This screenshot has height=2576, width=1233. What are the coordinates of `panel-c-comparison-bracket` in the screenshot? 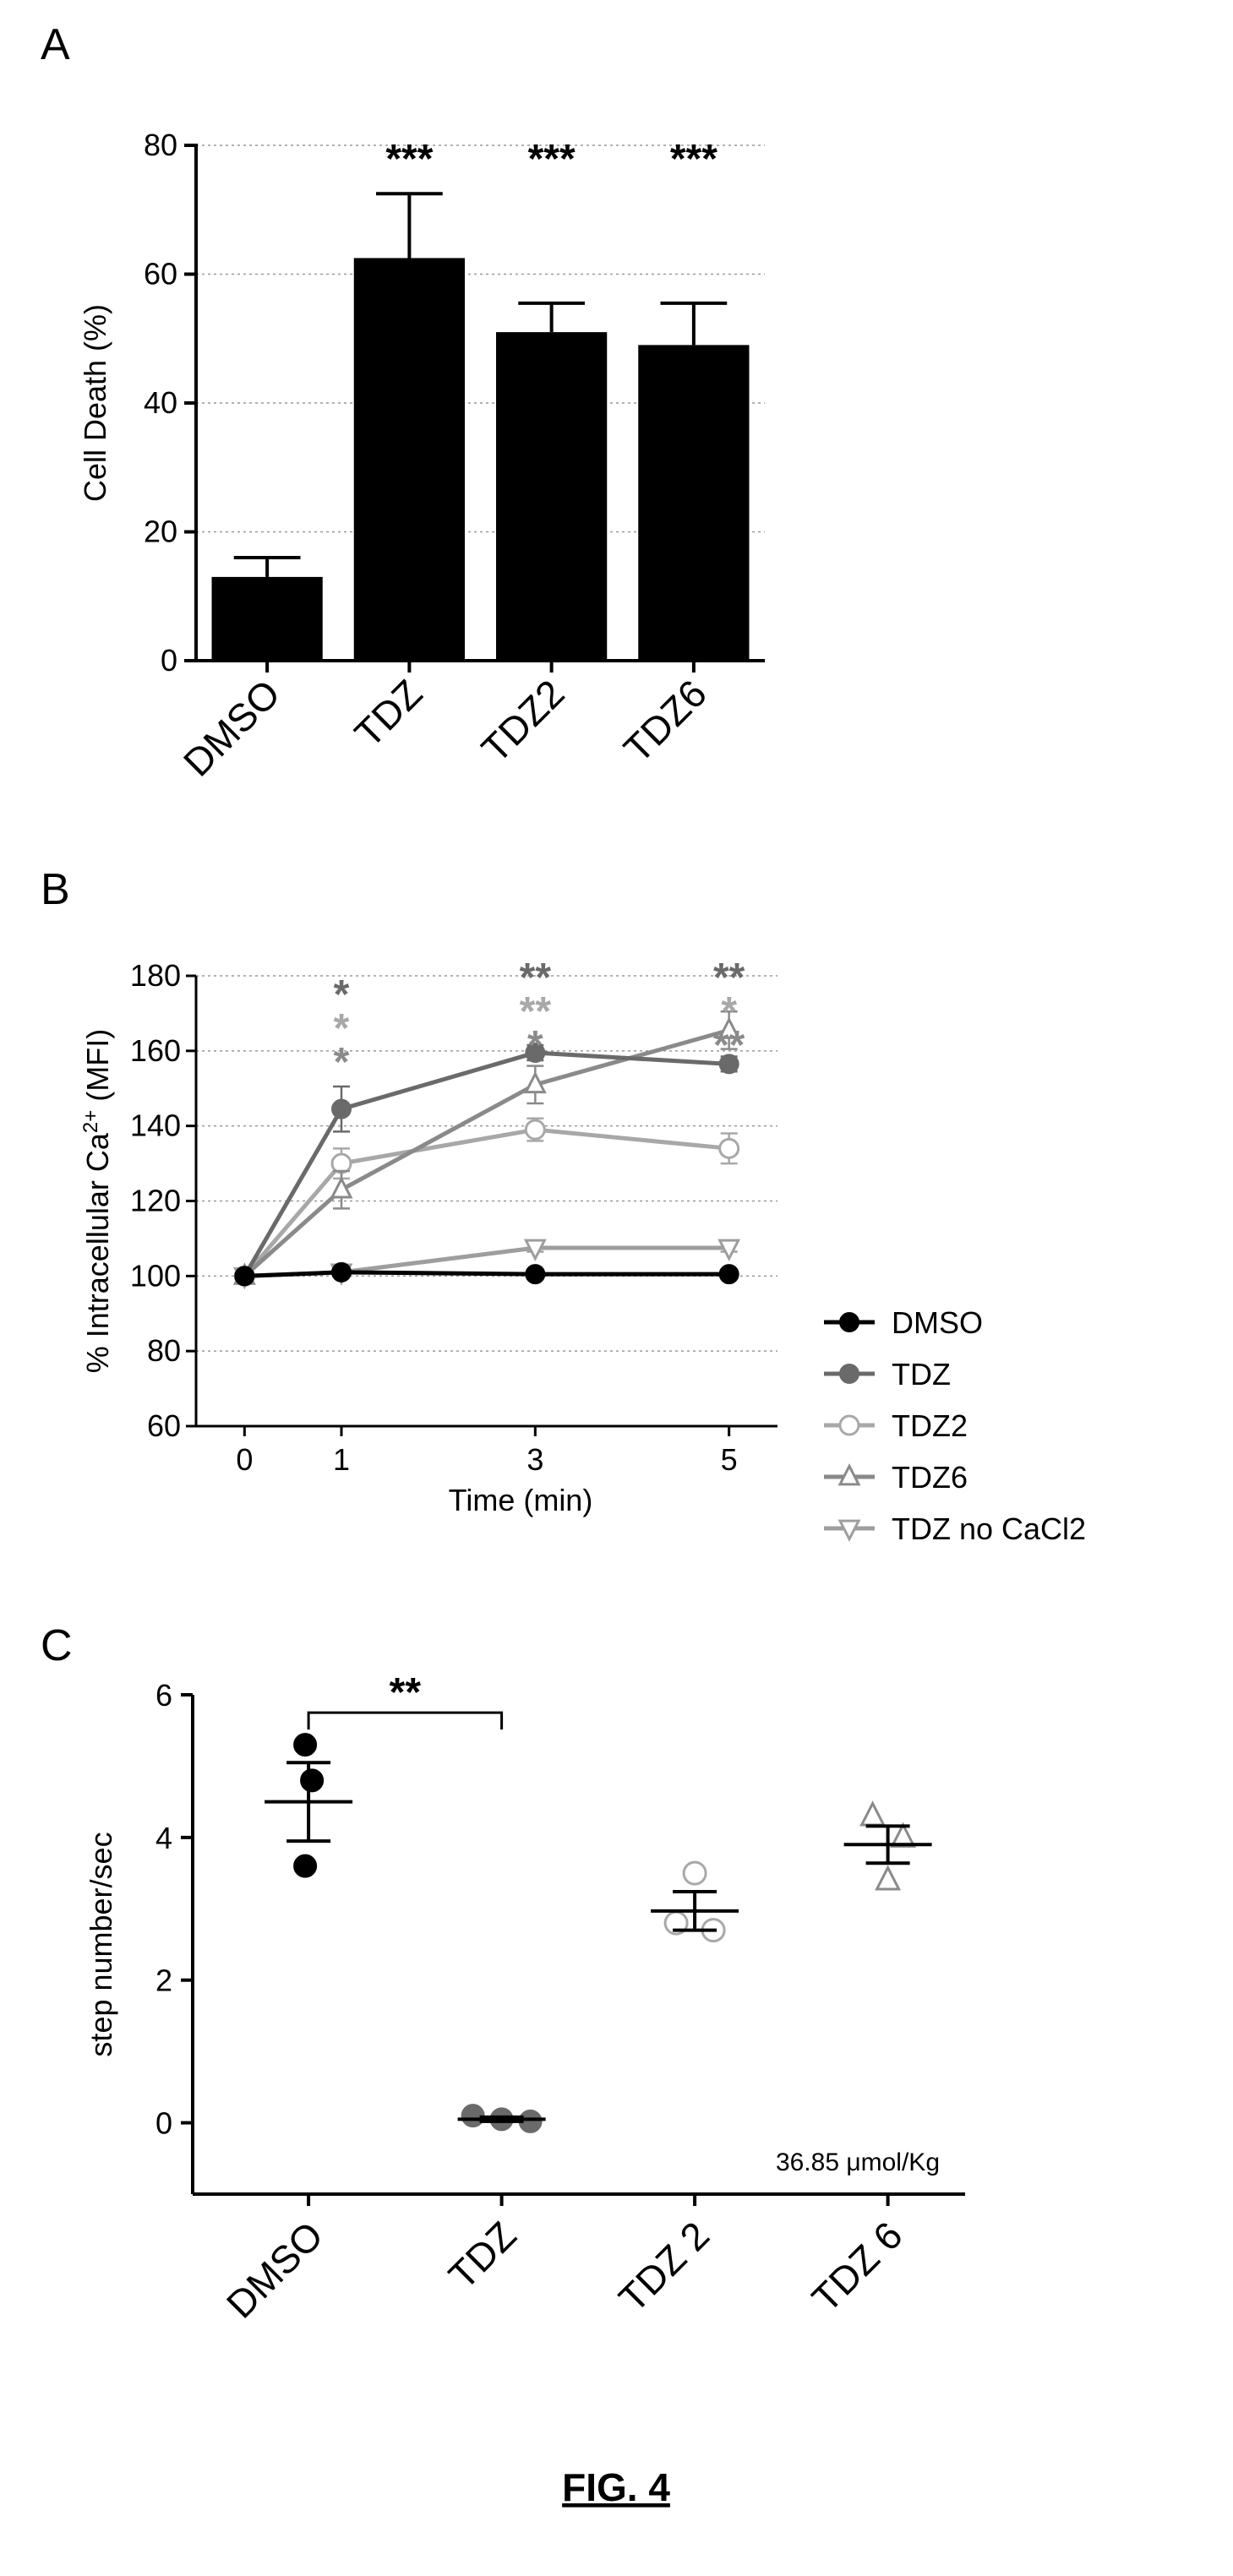 It's located at (405, 1720).